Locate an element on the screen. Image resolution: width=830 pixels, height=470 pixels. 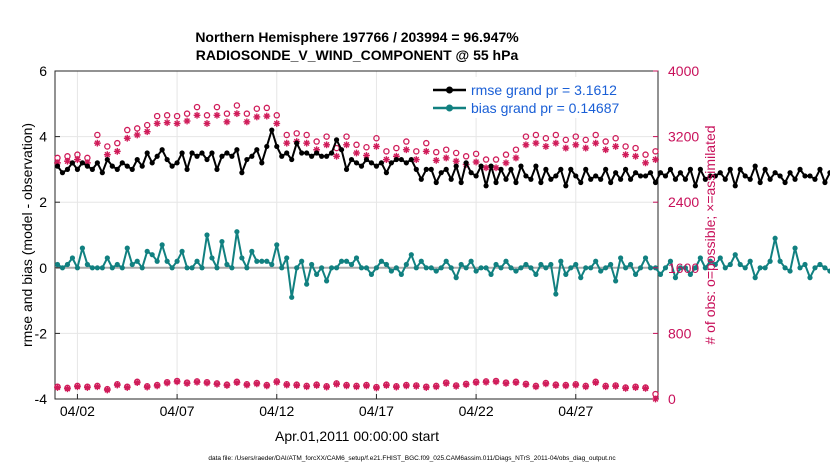
legend-rmse-marker is located at coordinates (449, 90).